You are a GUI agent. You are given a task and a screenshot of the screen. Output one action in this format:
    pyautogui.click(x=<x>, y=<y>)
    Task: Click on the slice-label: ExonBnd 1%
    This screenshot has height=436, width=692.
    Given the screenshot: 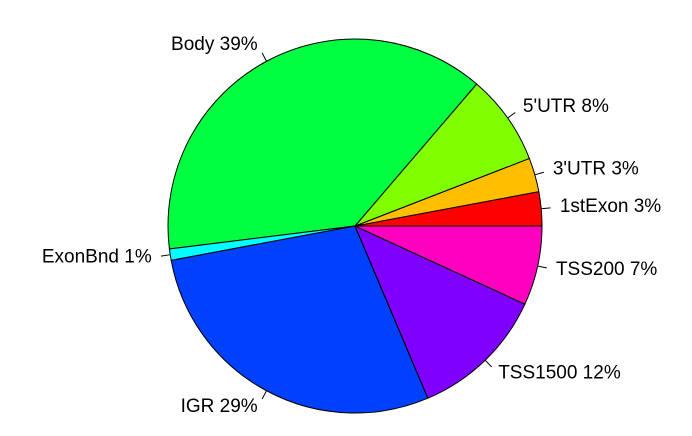 What is the action you would take?
    pyautogui.click(x=97, y=257)
    